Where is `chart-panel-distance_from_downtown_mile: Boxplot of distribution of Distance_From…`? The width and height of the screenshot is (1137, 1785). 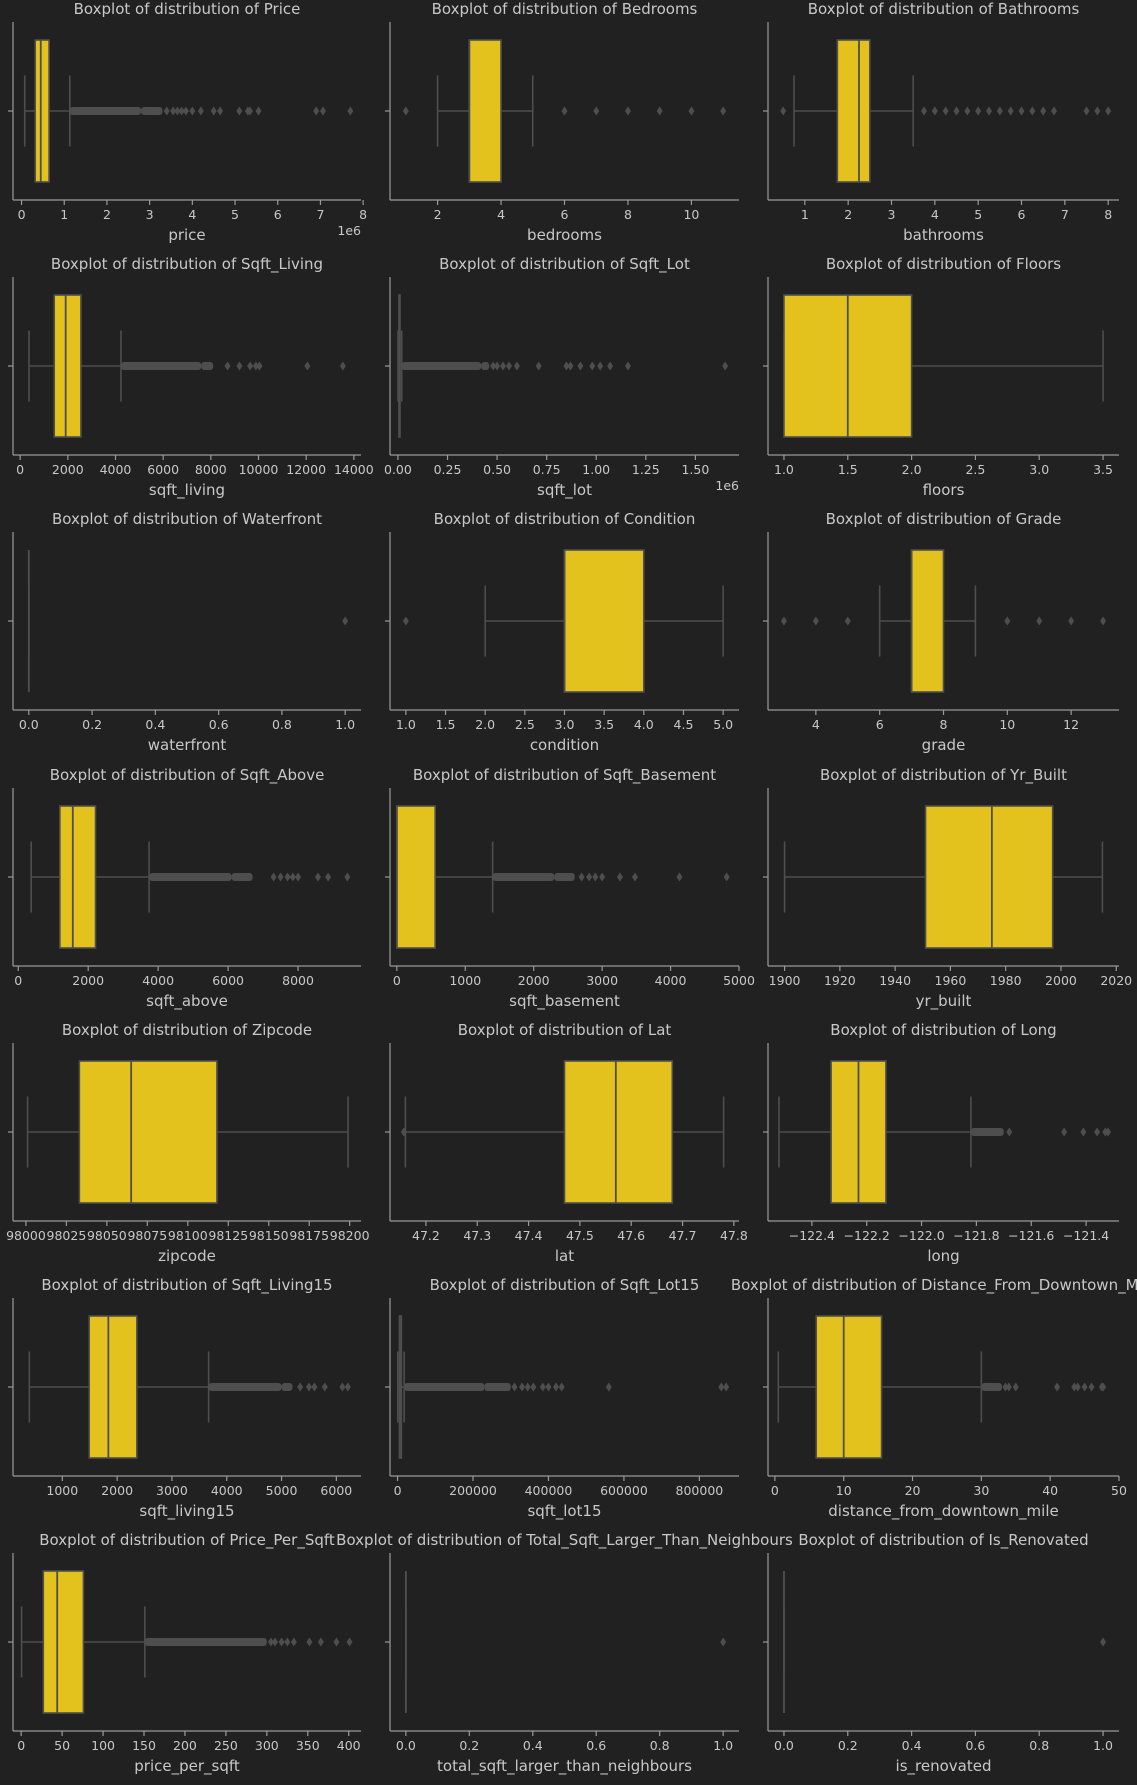 chart-panel-distance_from_downtown_mile: Boxplot of distribution of Distance_From… is located at coordinates (934, 1398).